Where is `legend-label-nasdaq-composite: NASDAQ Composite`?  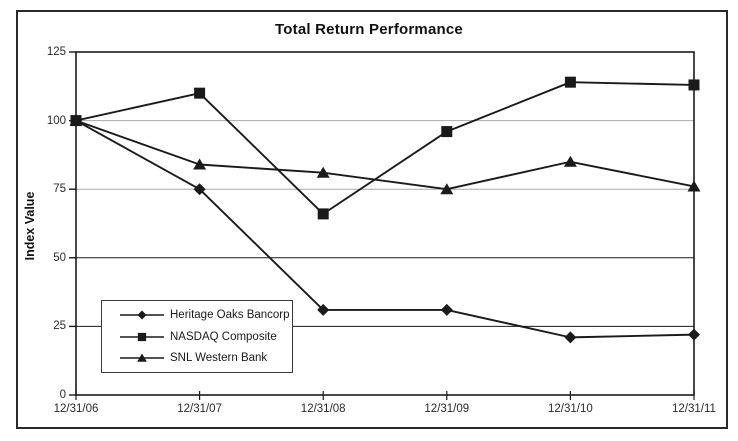
legend-label-nasdaq-composite: NASDAQ Composite is located at coordinates (223, 336).